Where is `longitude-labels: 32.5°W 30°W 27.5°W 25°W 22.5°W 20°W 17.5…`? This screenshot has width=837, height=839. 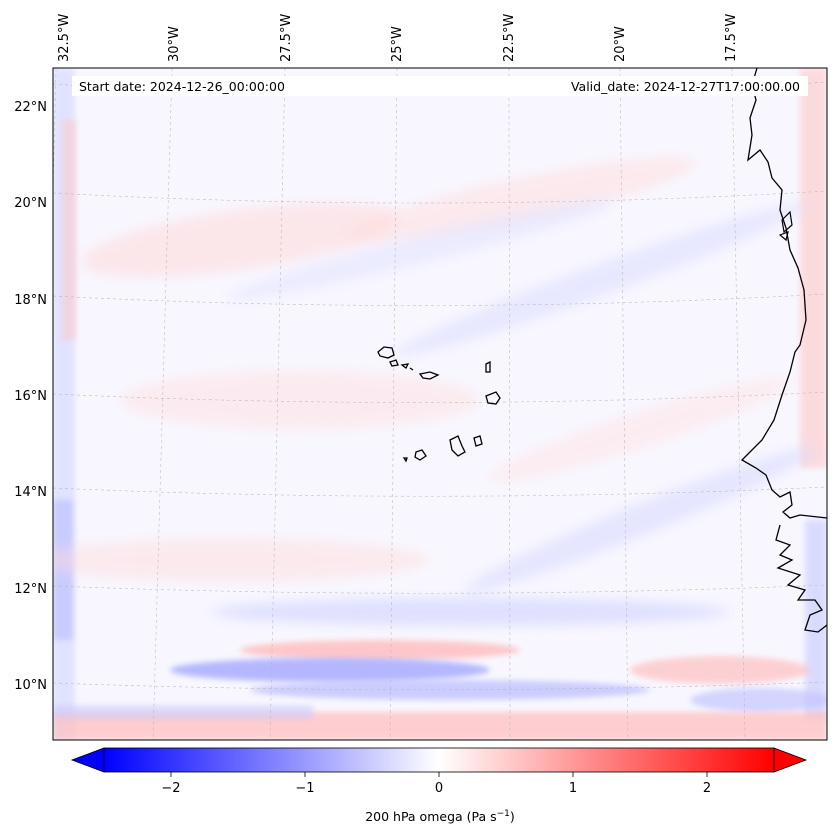
longitude-labels: 32.5°W 30°W 27.5°W 25°W 22.5°W 20°W 17.5… is located at coordinates (398, 38).